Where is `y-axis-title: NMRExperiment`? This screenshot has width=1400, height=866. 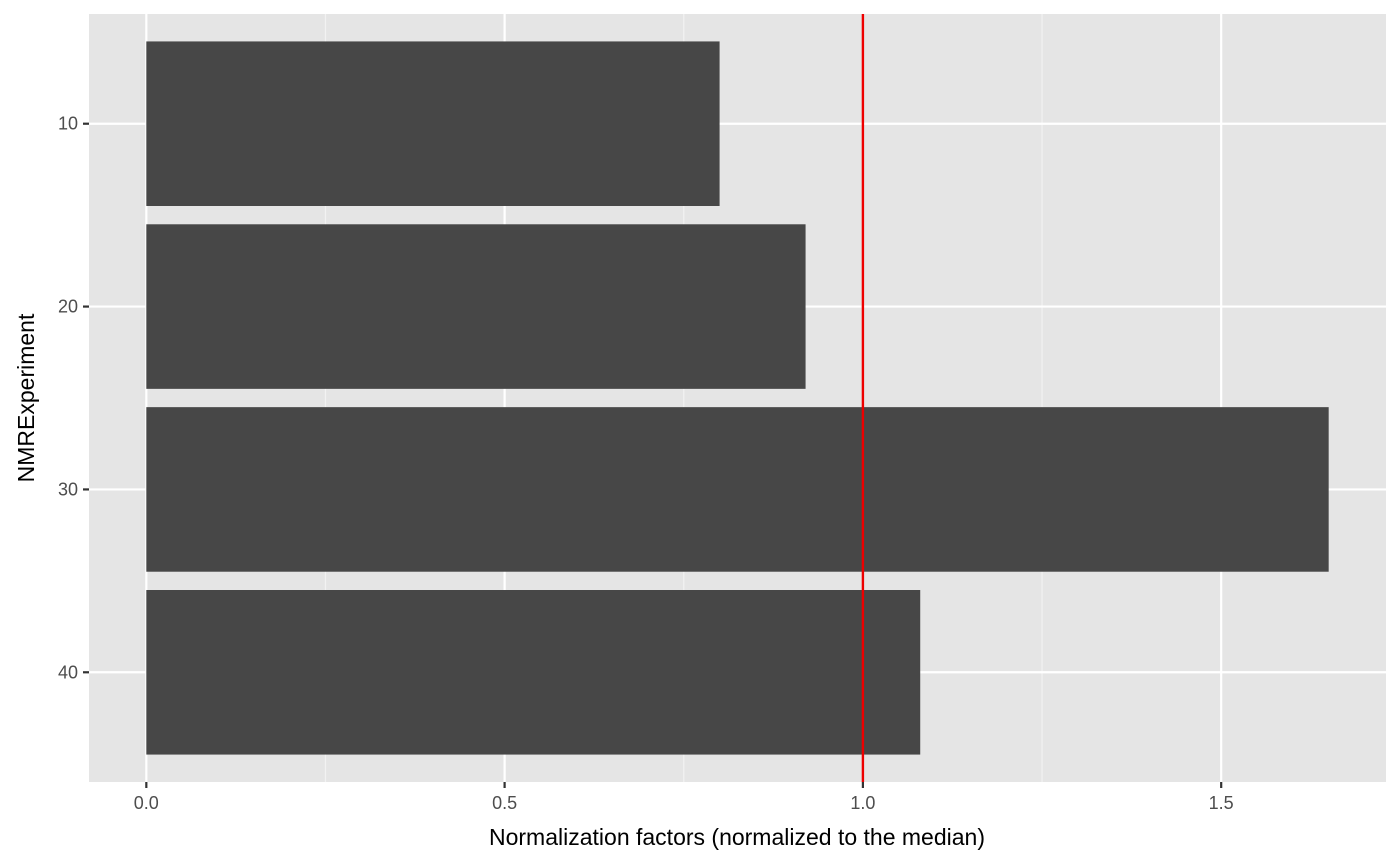
y-axis-title: NMRExperiment is located at coordinates (26, 397).